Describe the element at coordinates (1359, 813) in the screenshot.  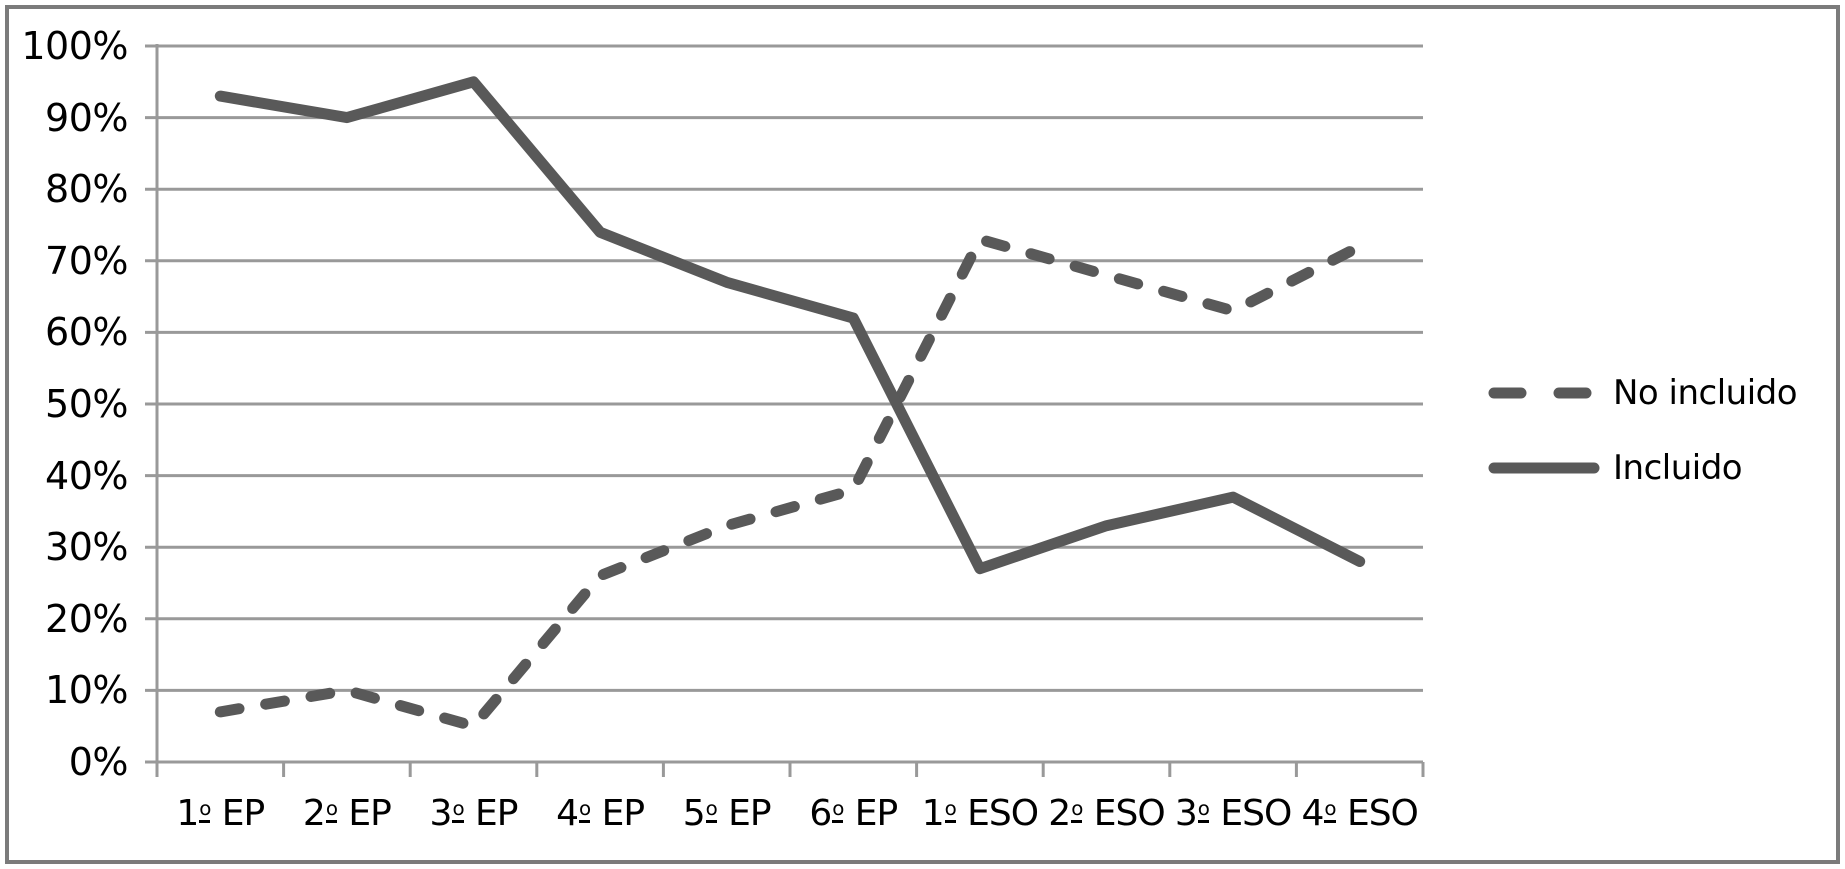
I see `x-tick-label: 4o ESO` at that location.